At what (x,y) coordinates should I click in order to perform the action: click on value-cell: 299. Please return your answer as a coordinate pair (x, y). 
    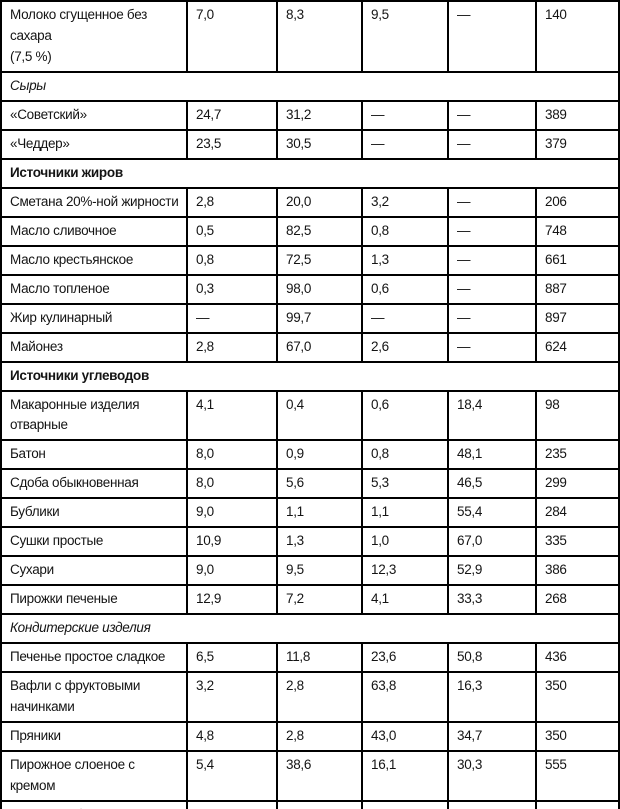
    Looking at the image, I should click on (577, 484).